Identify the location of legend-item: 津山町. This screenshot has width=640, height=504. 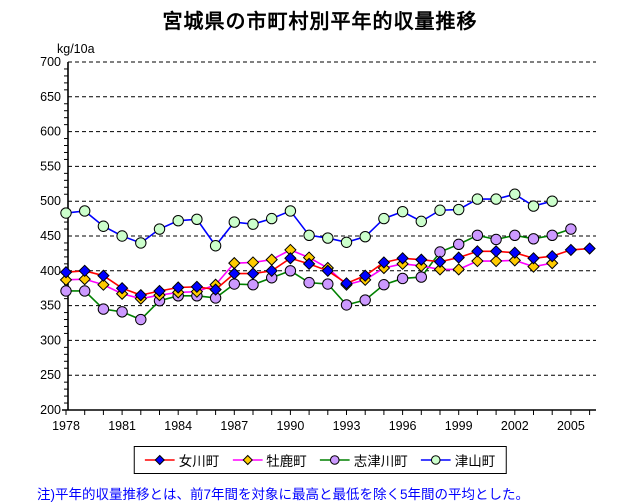
(458, 460).